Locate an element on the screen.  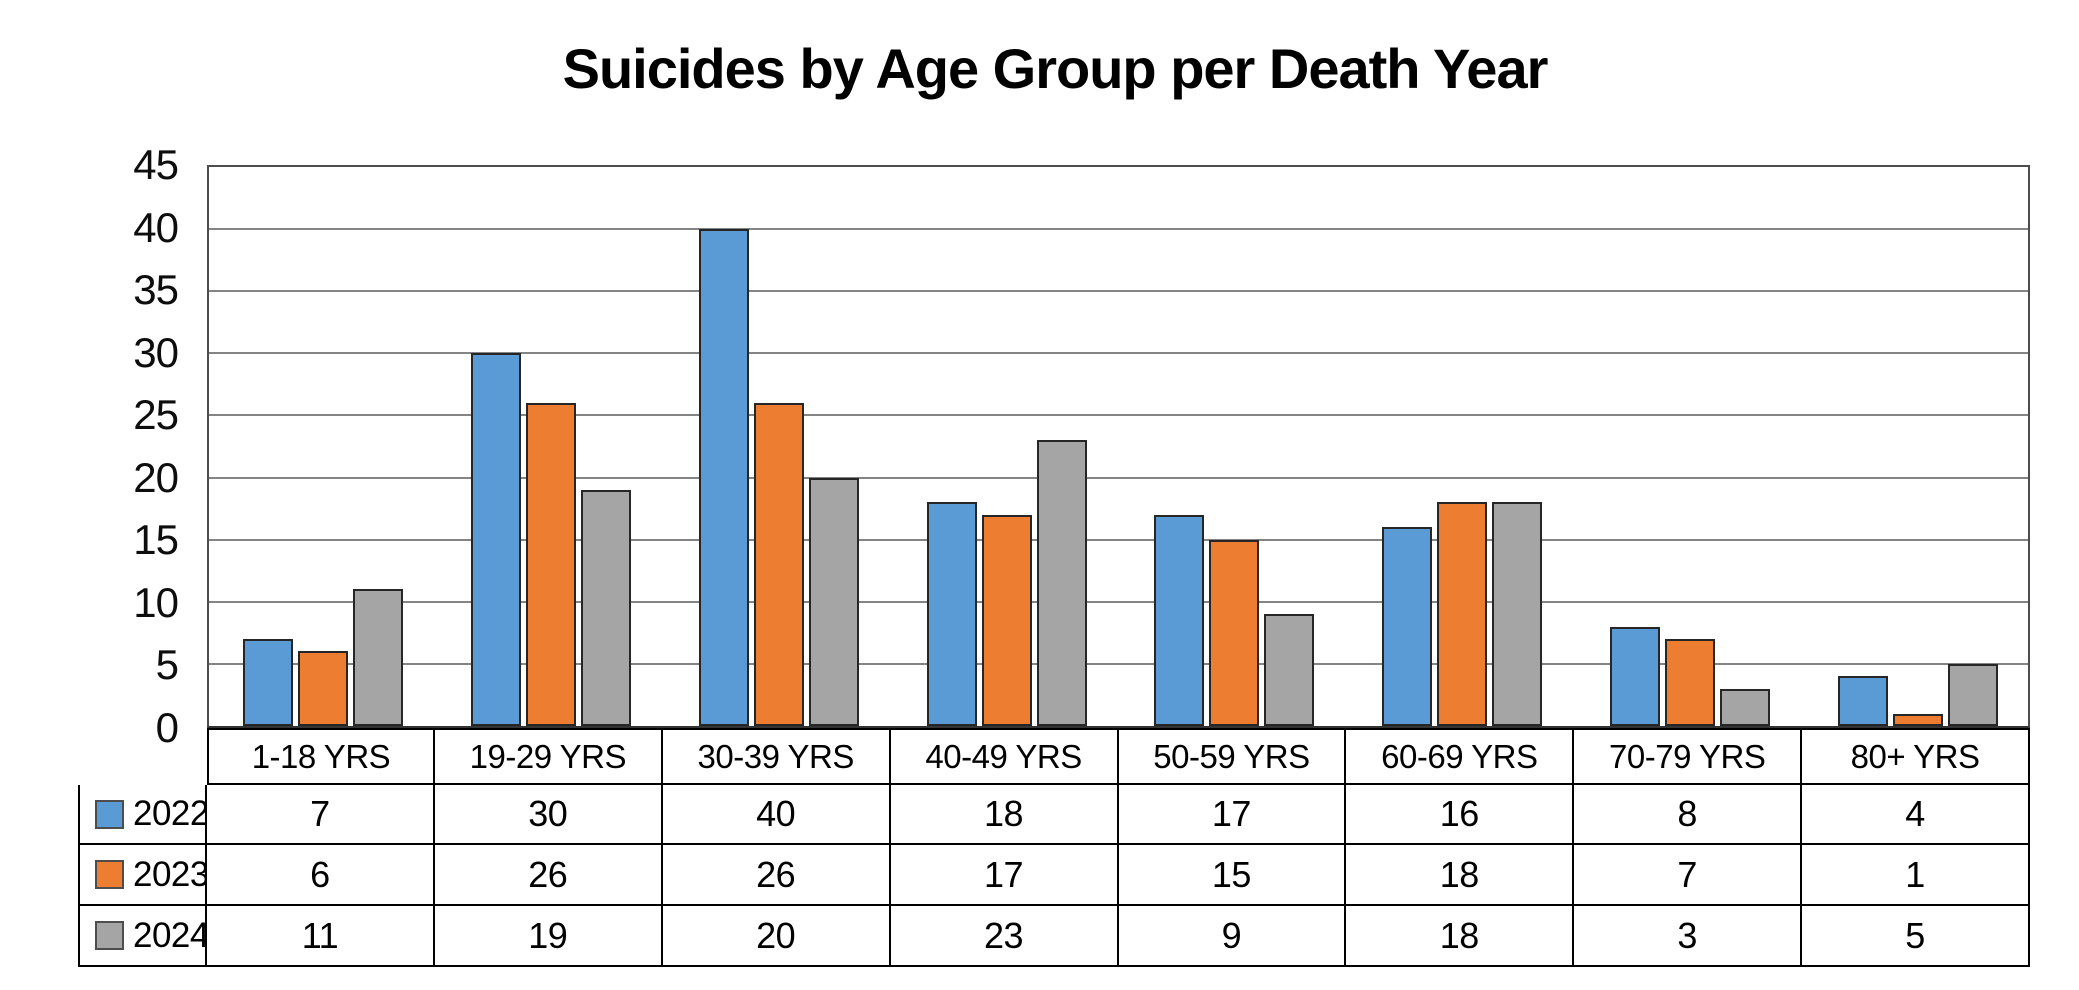
bar-2022-40-49-yrs is located at coordinates (951, 614).